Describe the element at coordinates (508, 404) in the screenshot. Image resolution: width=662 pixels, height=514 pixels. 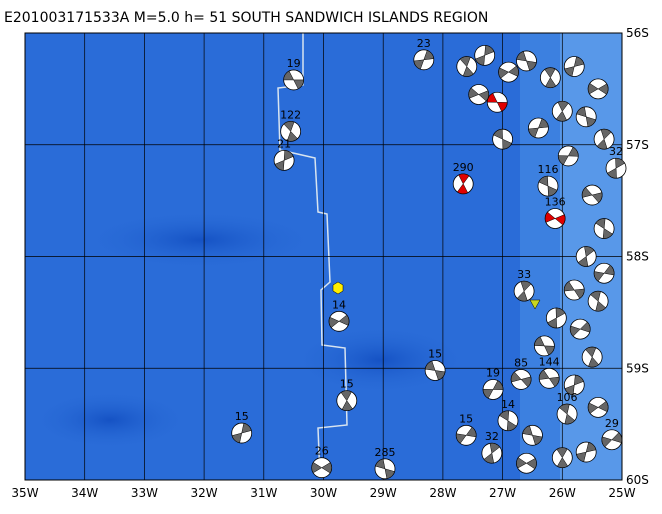
I see `event-label: 14` at that location.